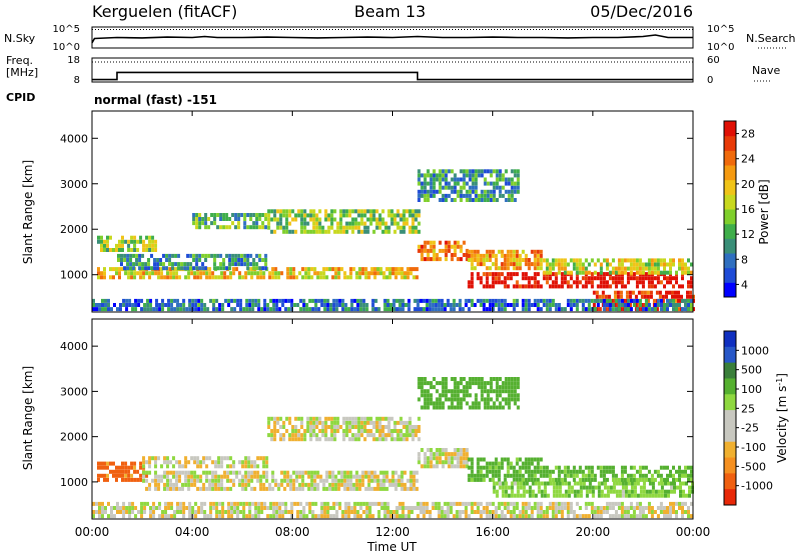  Describe the element at coordinates (73, 60) in the screenshot. I see `freq-tick-top: 18` at that location.